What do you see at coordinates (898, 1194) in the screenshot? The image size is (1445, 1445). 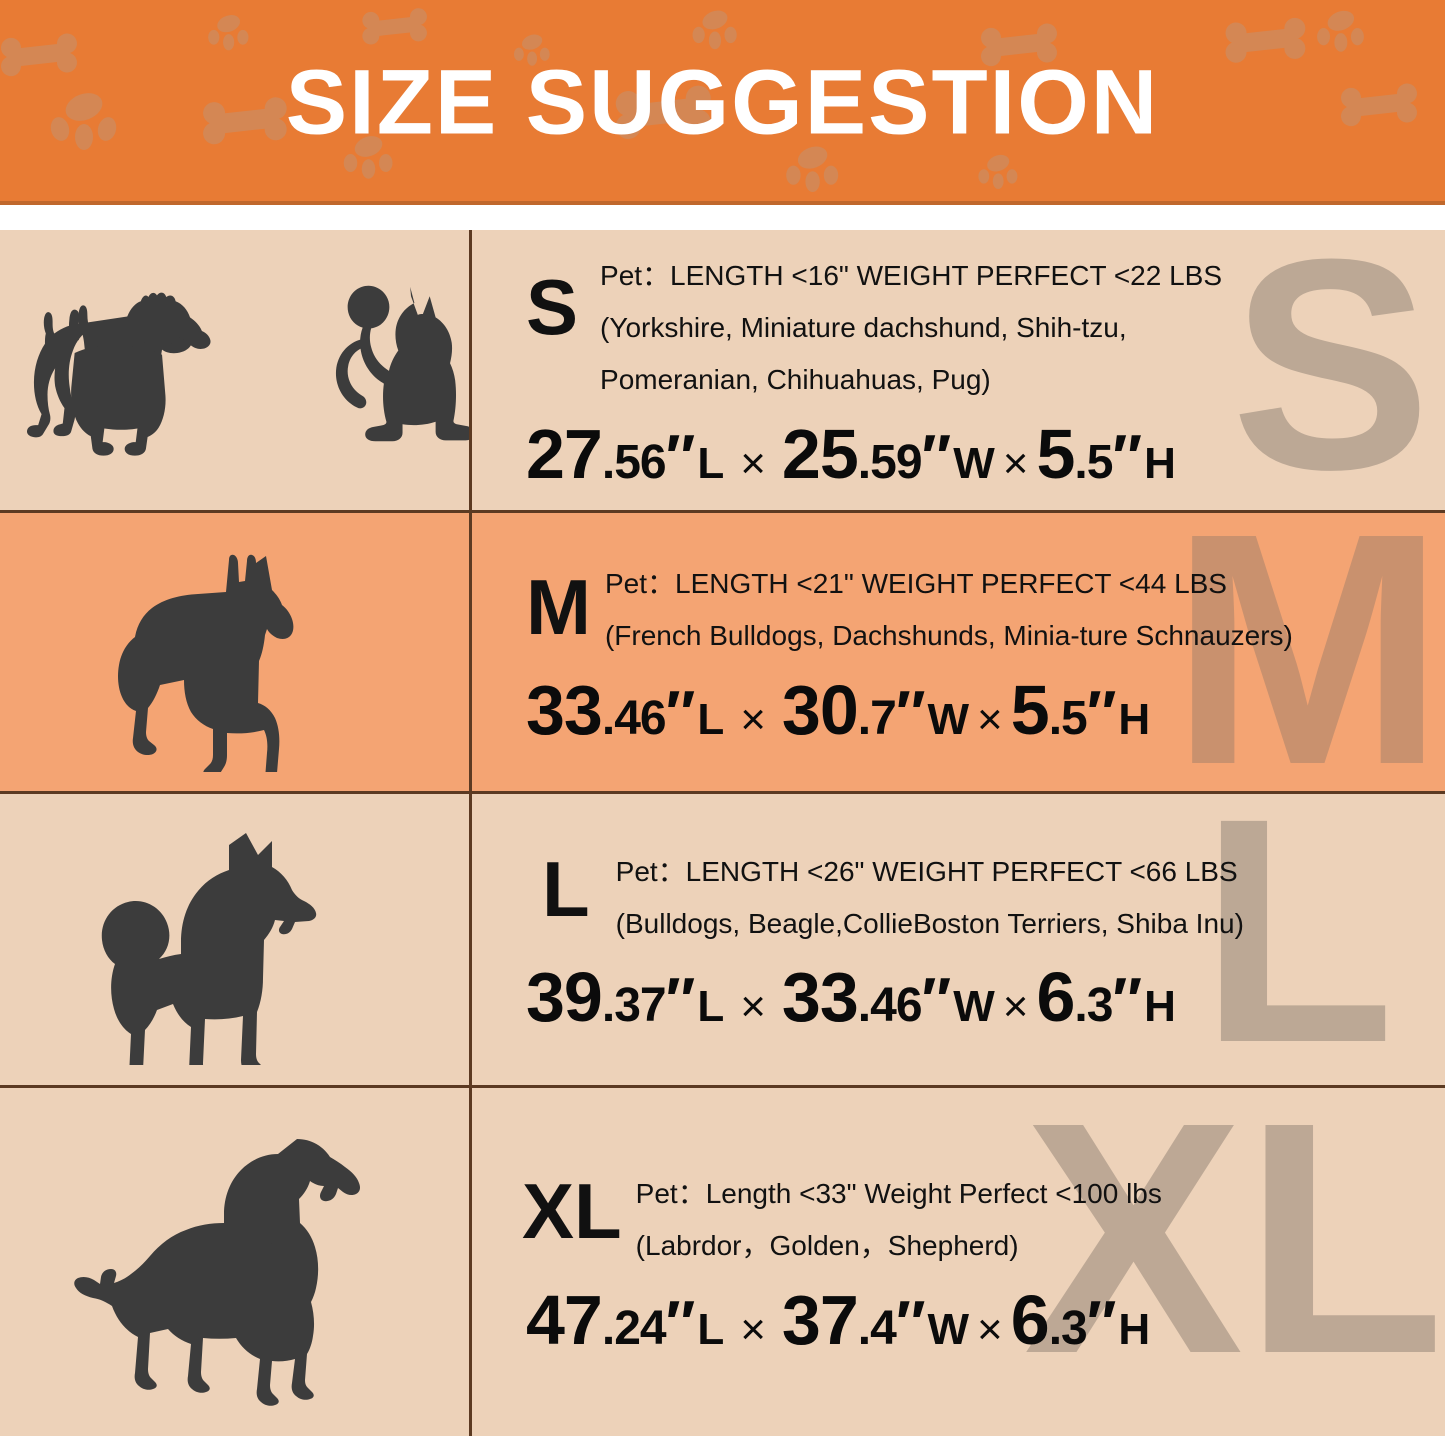 I see `pet-spec-xl: Pet：Length <33" Weight Perfect <100 lbs` at bounding box center [898, 1194].